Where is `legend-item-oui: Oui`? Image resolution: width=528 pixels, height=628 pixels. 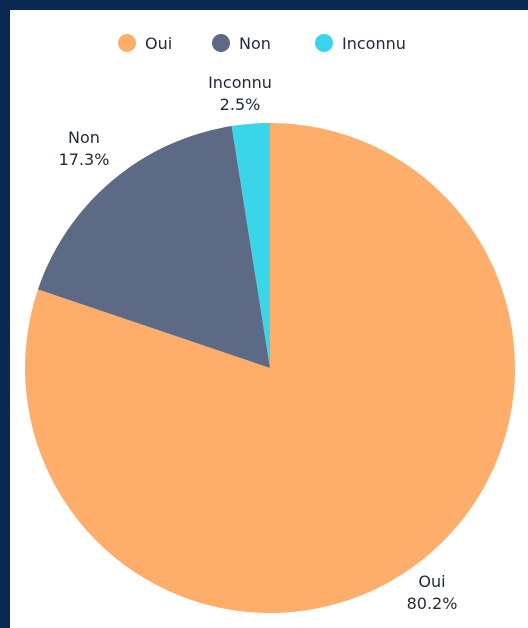 legend-item-oui: Oui is located at coordinates (145, 43).